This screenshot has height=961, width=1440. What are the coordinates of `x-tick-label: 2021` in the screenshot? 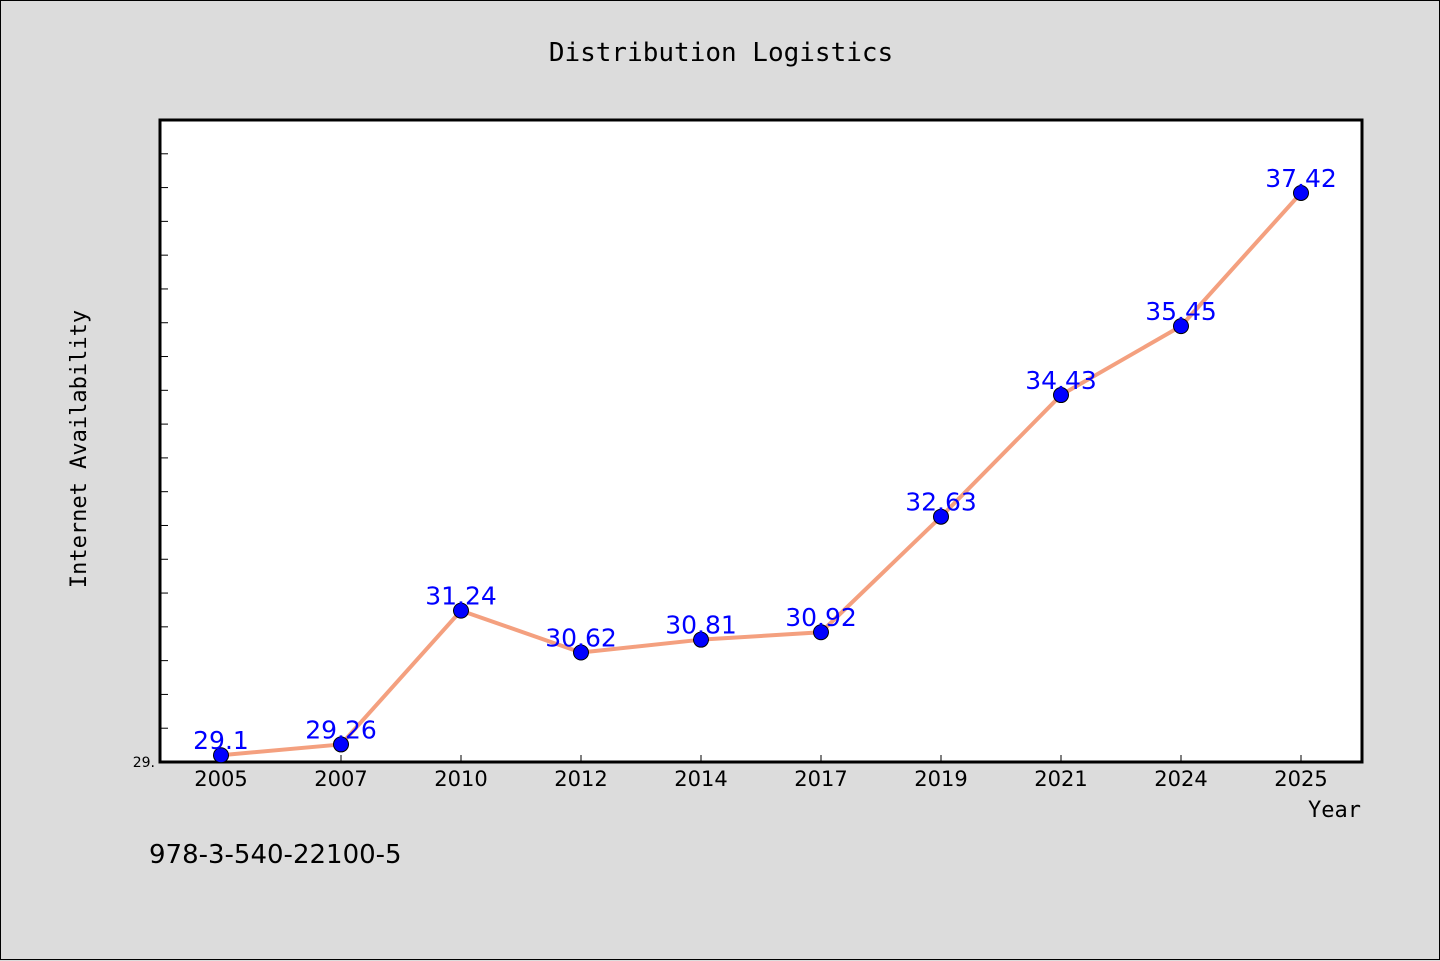 It's located at (1060, 779).